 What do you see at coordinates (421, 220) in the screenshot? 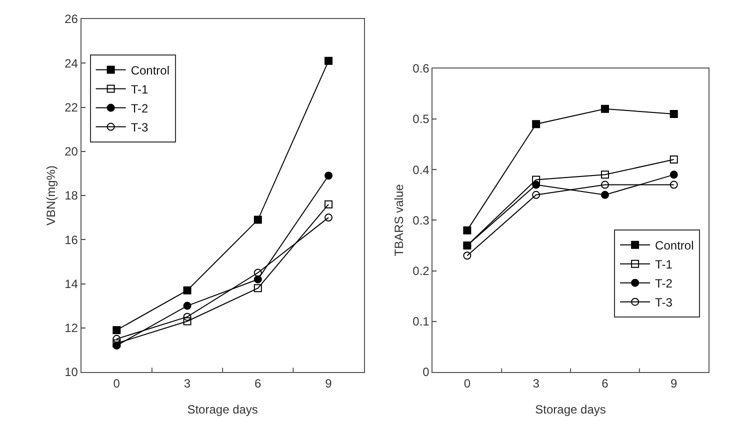
I see `y-tick-label: 0.3` at bounding box center [421, 220].